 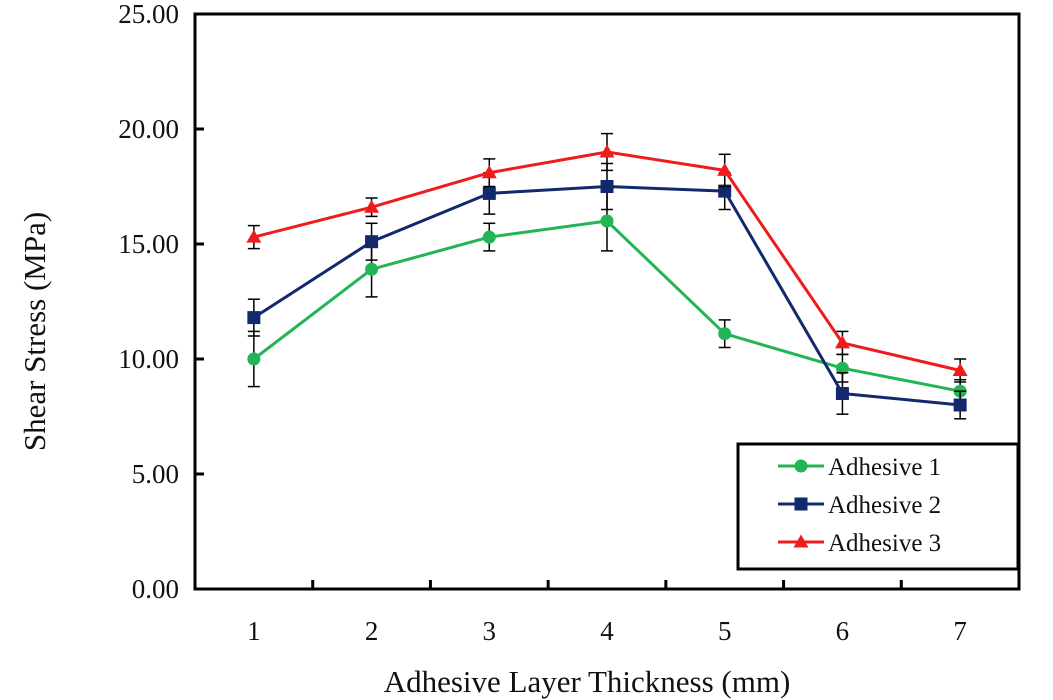 What do you see at coordinates (155, 474) in the screenshot?
I see `y-tick-label: 5.00` at bounding box center [155, 474].